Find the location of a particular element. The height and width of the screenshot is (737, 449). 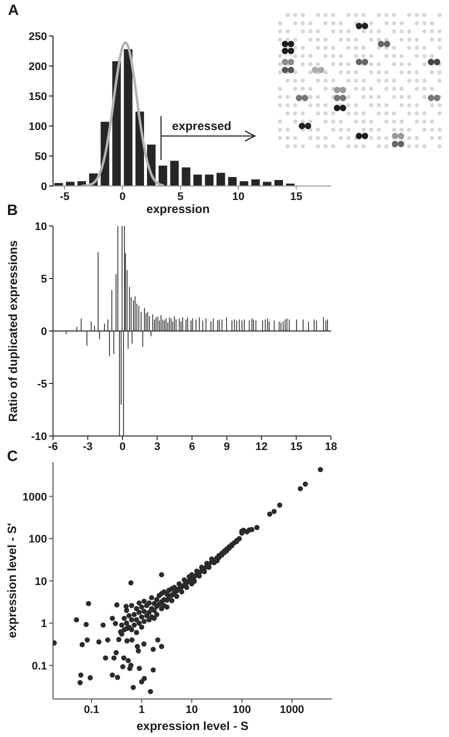

x-axis-title: expression level - S is located at coordinates (192, 726).